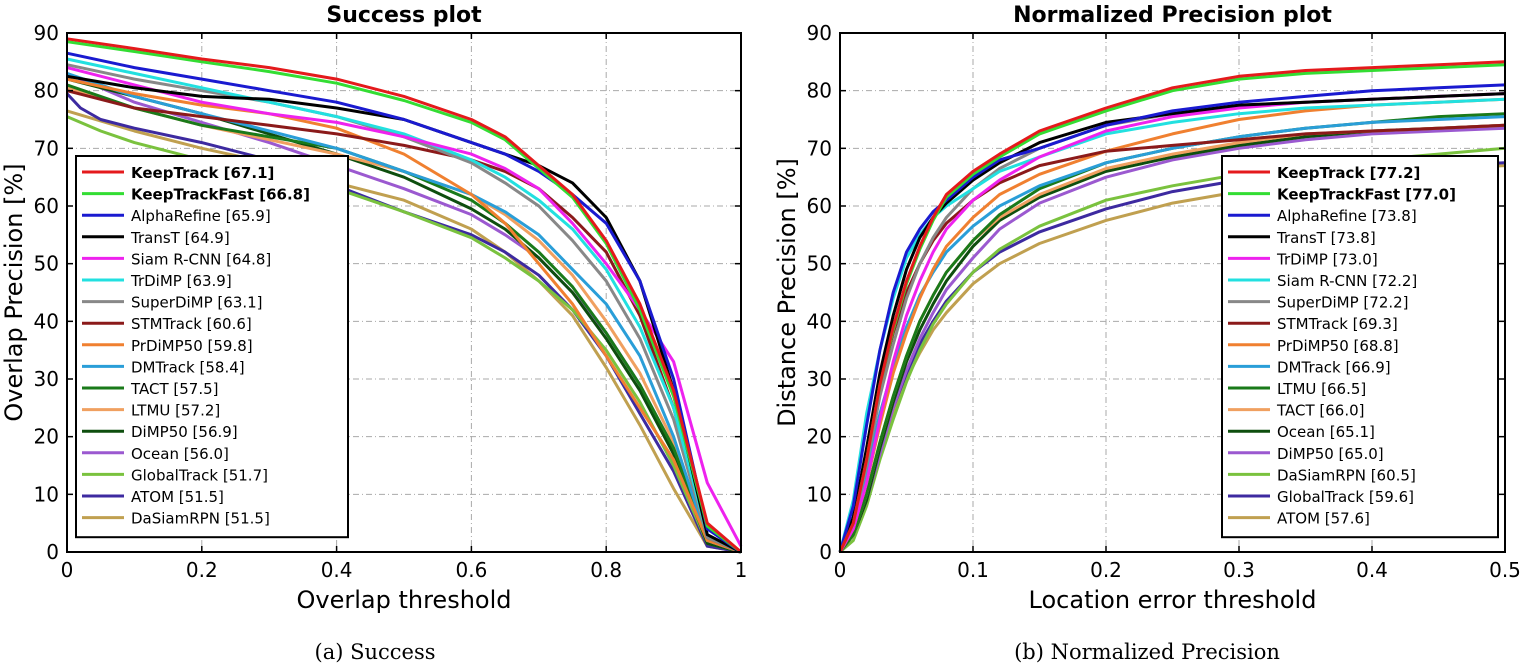 The width and height of the screenshot is (1523, 668). I want to click on legend-label: KeepTrackFast [77.0], so click(1366, 195).